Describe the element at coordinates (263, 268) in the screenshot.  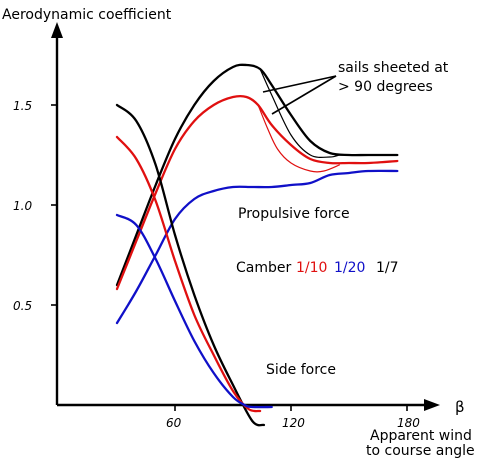
I see `legend-camber-prefix: Camber` at that location.